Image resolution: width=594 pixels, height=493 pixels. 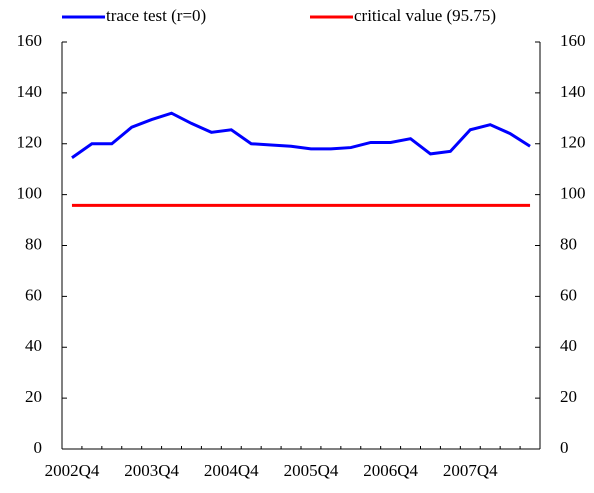 I want to click on data-line, so click(x=301, y=135).